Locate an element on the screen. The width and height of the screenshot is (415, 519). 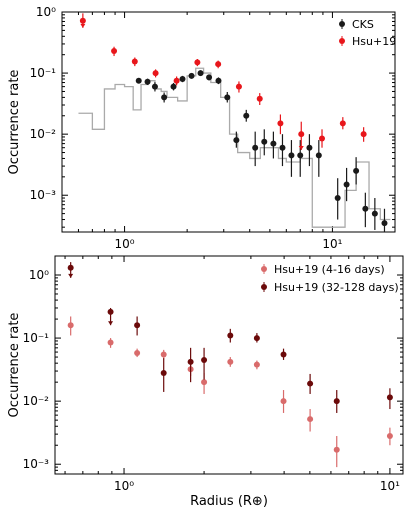
bottom-legend: Hsu+19 (4-16 days) Hsu+19 (32-128 days) is located at coordinates (330, 278).